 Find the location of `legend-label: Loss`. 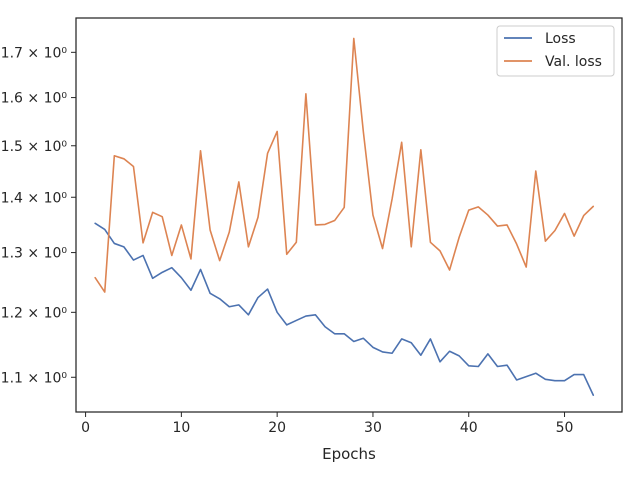

legend-label: Loss is located at coordinates (560, 39).